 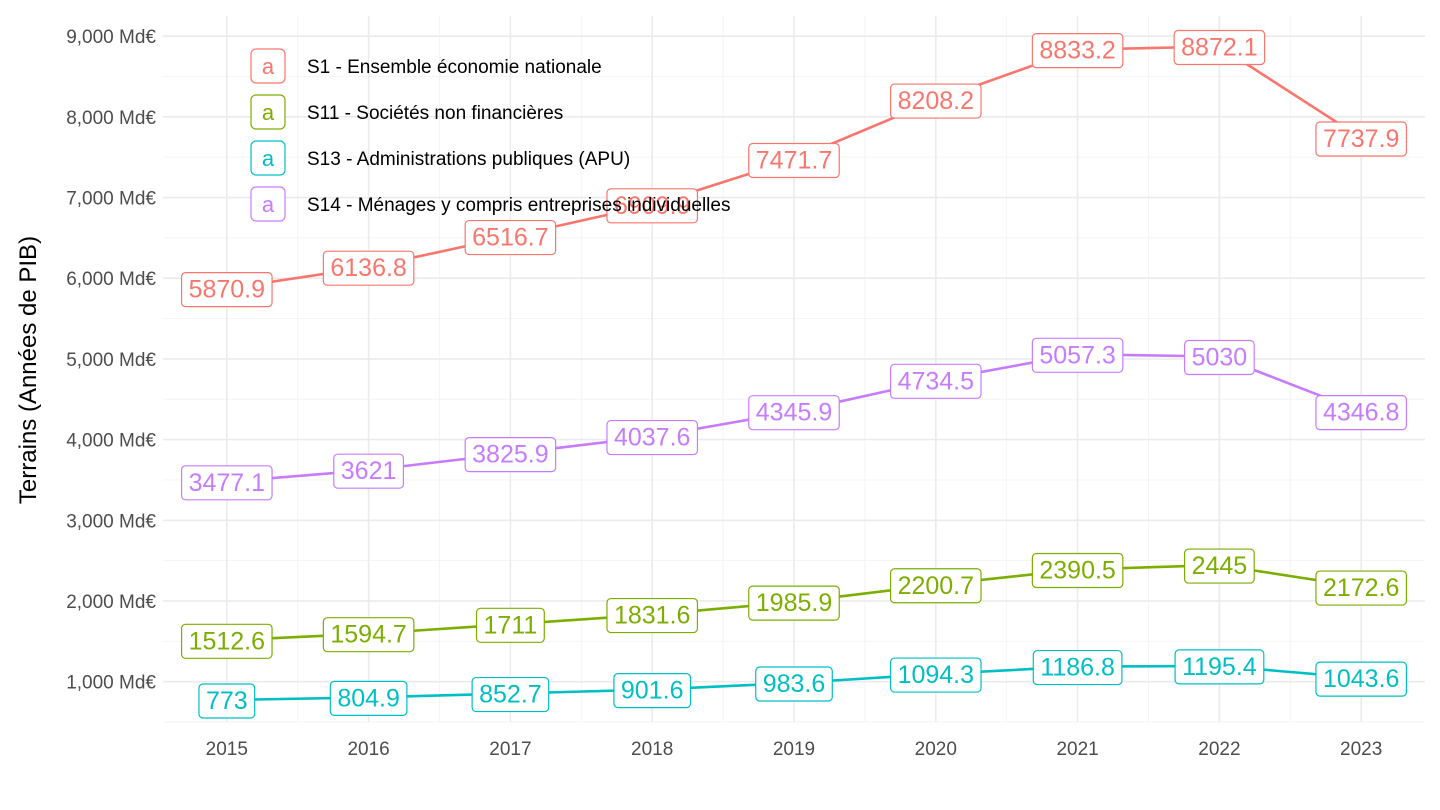 I want to click on data-label-text: 5057.3, so click(x=1077, y=355).